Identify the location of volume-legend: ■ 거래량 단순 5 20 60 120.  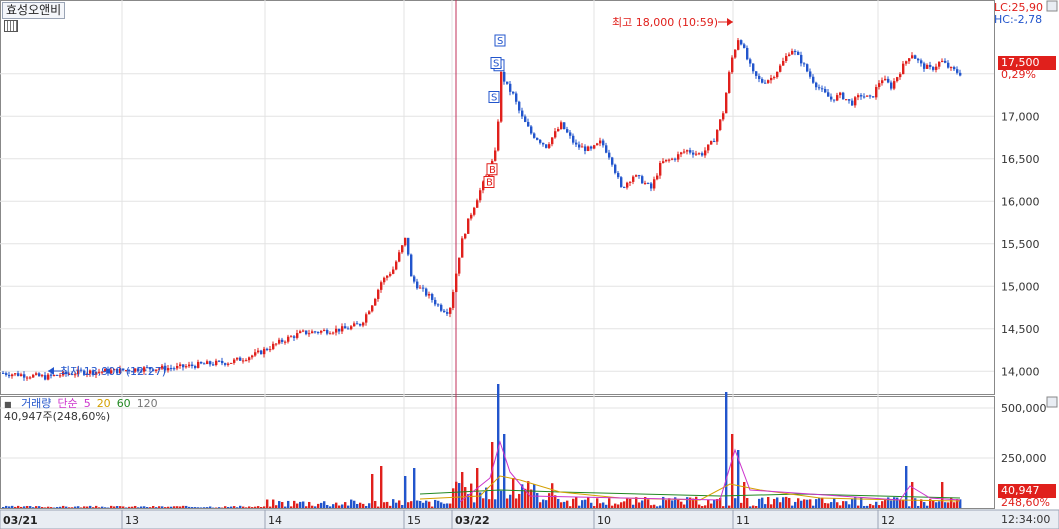
(81, 403).